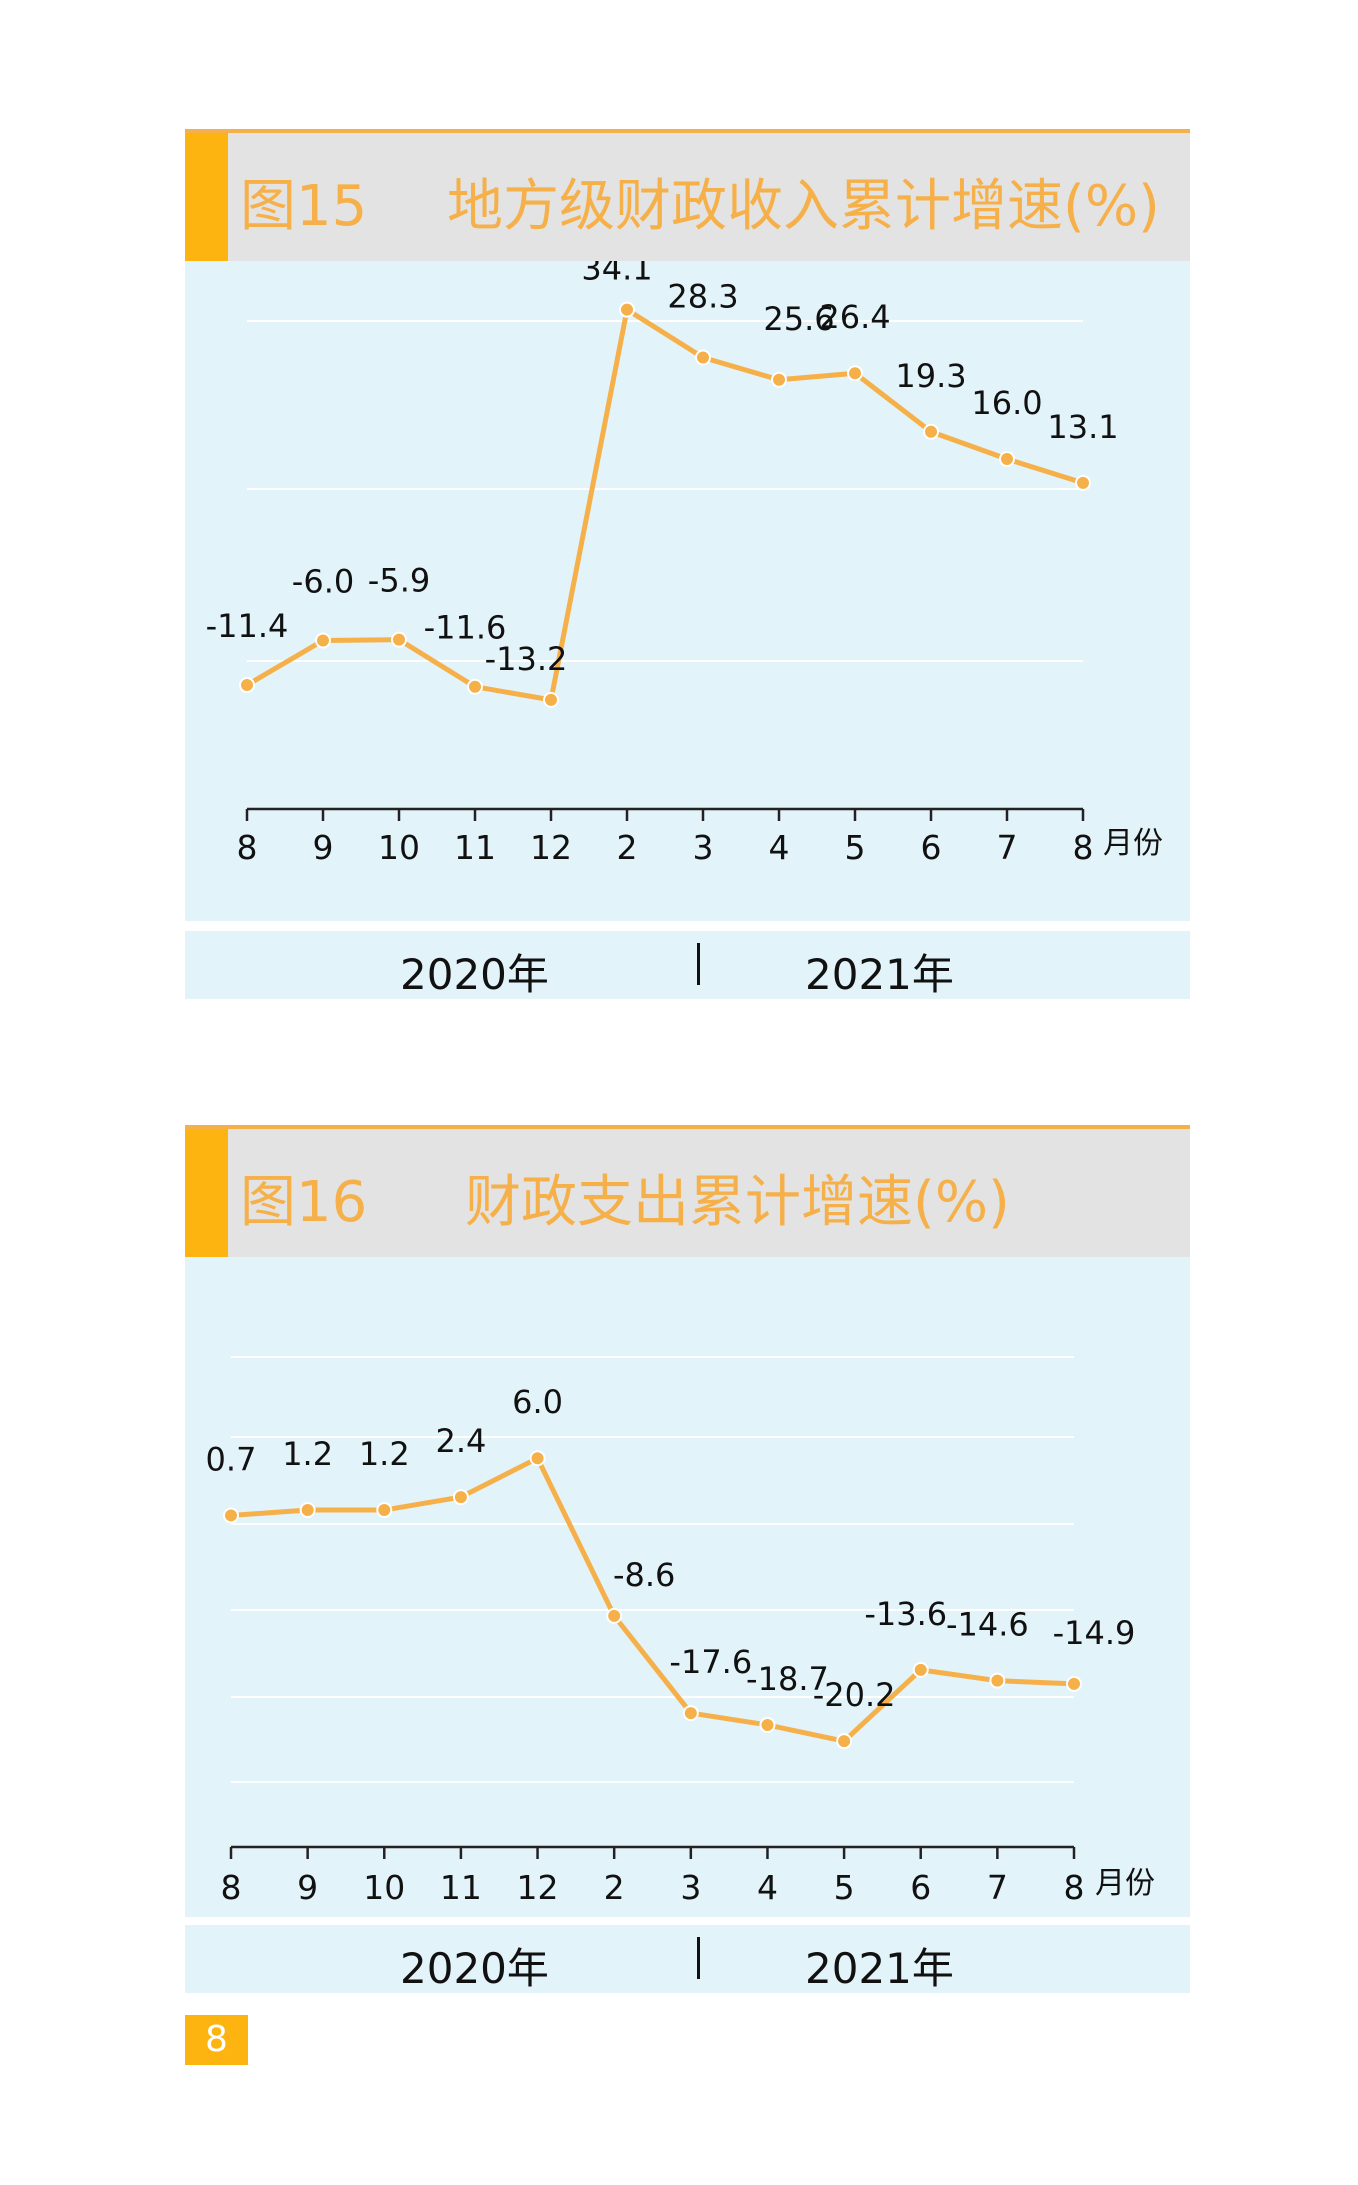 Image resolution: width=1358 pixels, height=2185 pixels. I want to click on figure-16-year-bar: 2020年 2021年, so click(687, 1959).